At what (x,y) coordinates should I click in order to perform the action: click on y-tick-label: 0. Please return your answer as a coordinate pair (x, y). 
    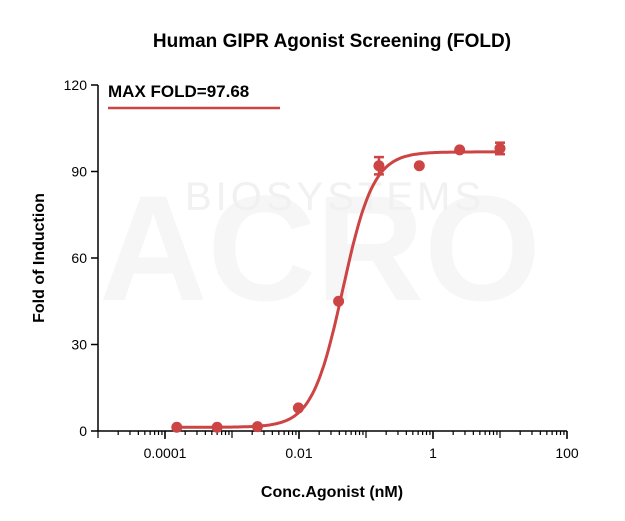
    Looking at the image, I should click on (83, 431).